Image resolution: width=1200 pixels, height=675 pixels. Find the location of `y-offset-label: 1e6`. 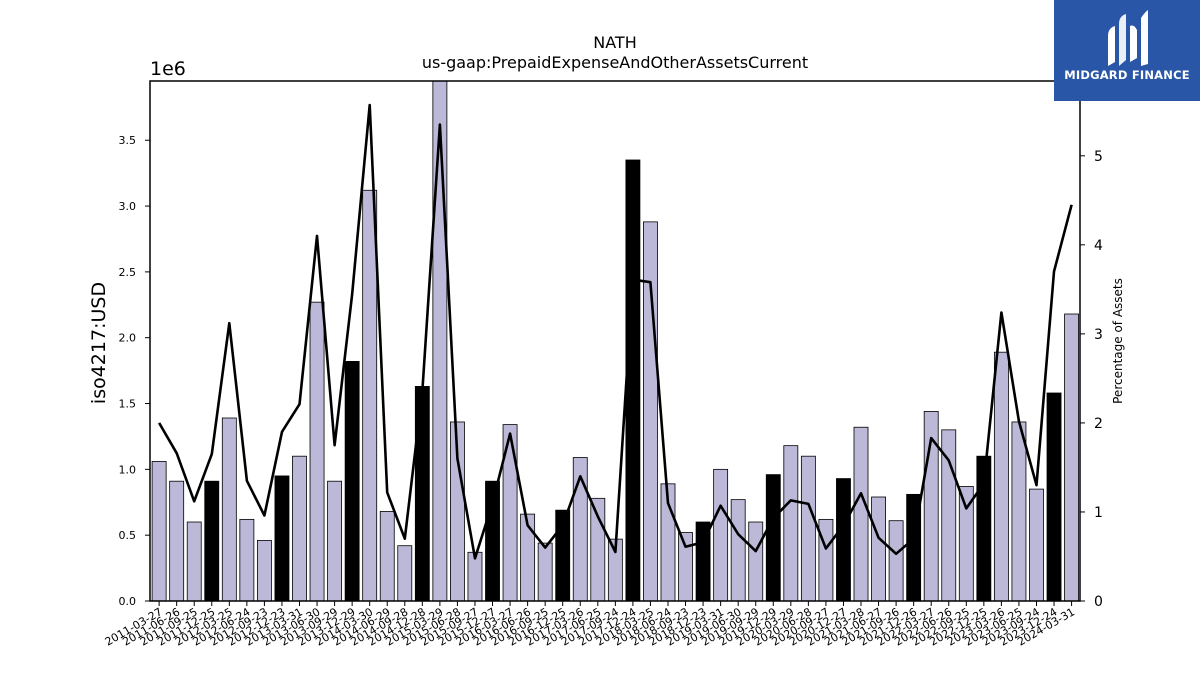

y-offset-label: 1e6 is located at coordinates (168, 69).